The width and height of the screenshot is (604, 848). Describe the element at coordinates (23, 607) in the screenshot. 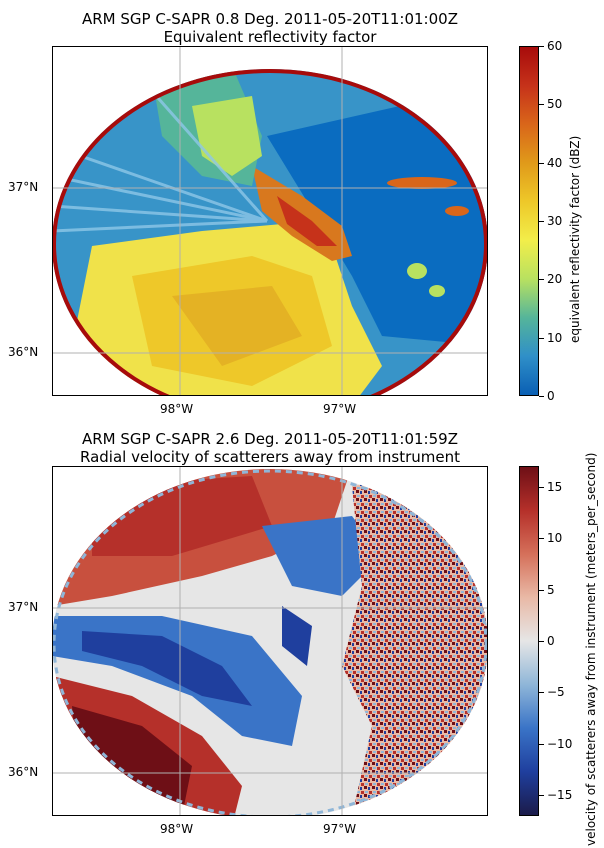

I see `panel2-lat-label-37: 37°N` at that location.